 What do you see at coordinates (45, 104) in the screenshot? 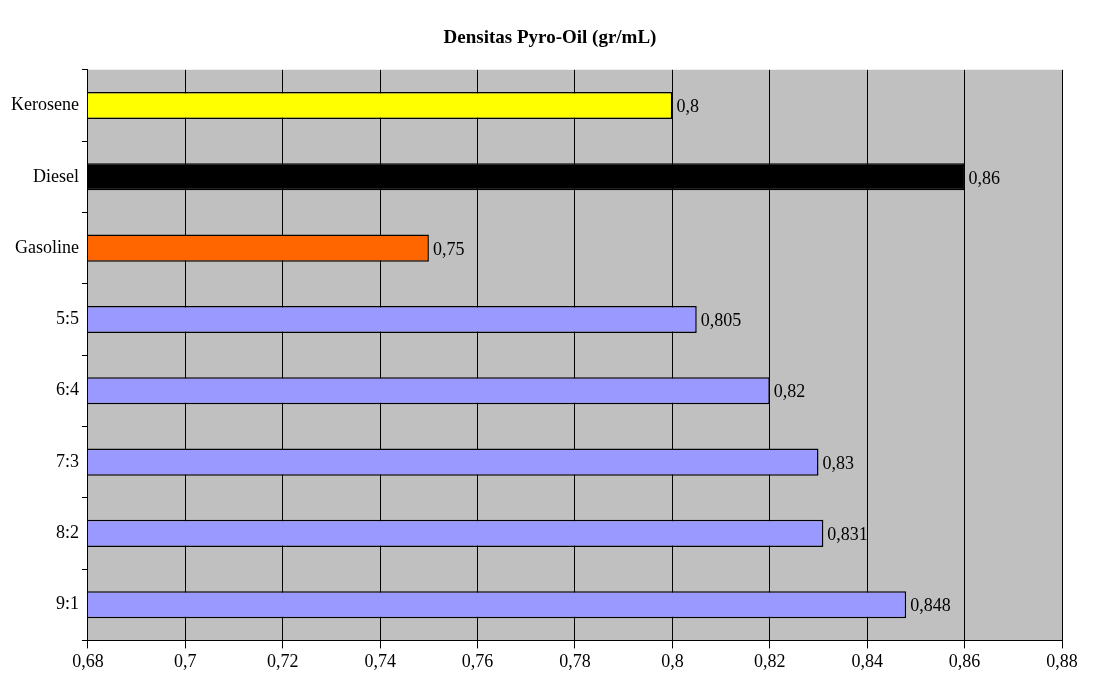
I see `y-tick-label: Kerosene` at bounding box center [45, 104].